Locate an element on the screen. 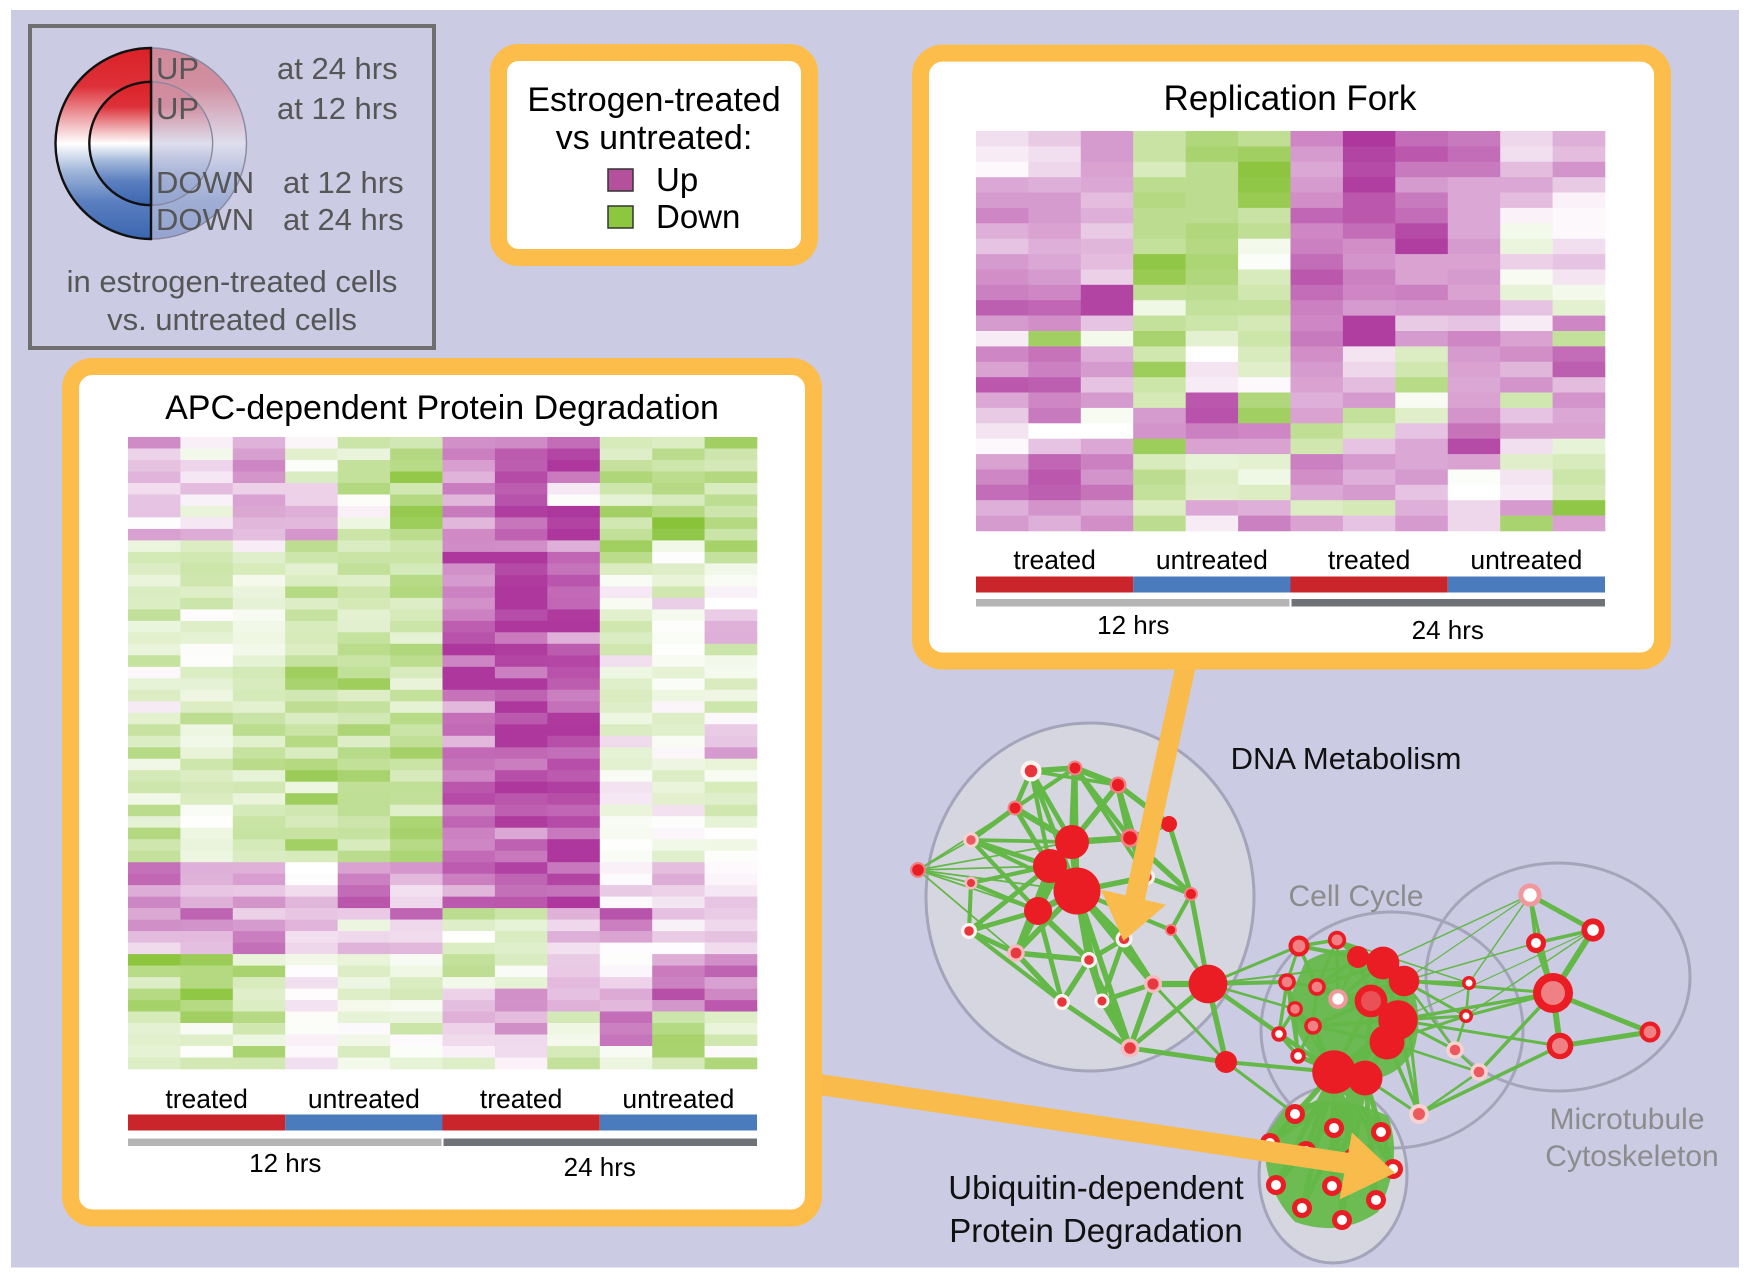 This screenshot has width=1750, height=1279. svg-text: Up is located at coordinates (677, 179).